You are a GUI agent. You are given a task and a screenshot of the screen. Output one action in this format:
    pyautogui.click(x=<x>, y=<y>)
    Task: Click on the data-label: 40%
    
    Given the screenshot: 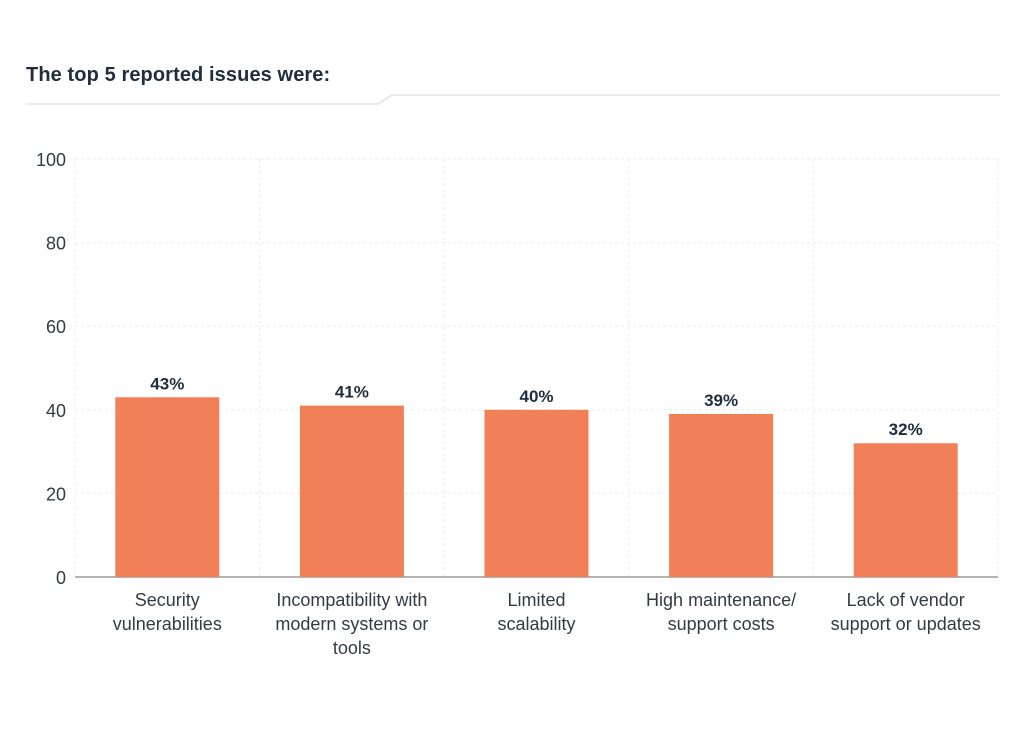 What is the action you would take?
    pyautogui.click(x=536, y=396)
    